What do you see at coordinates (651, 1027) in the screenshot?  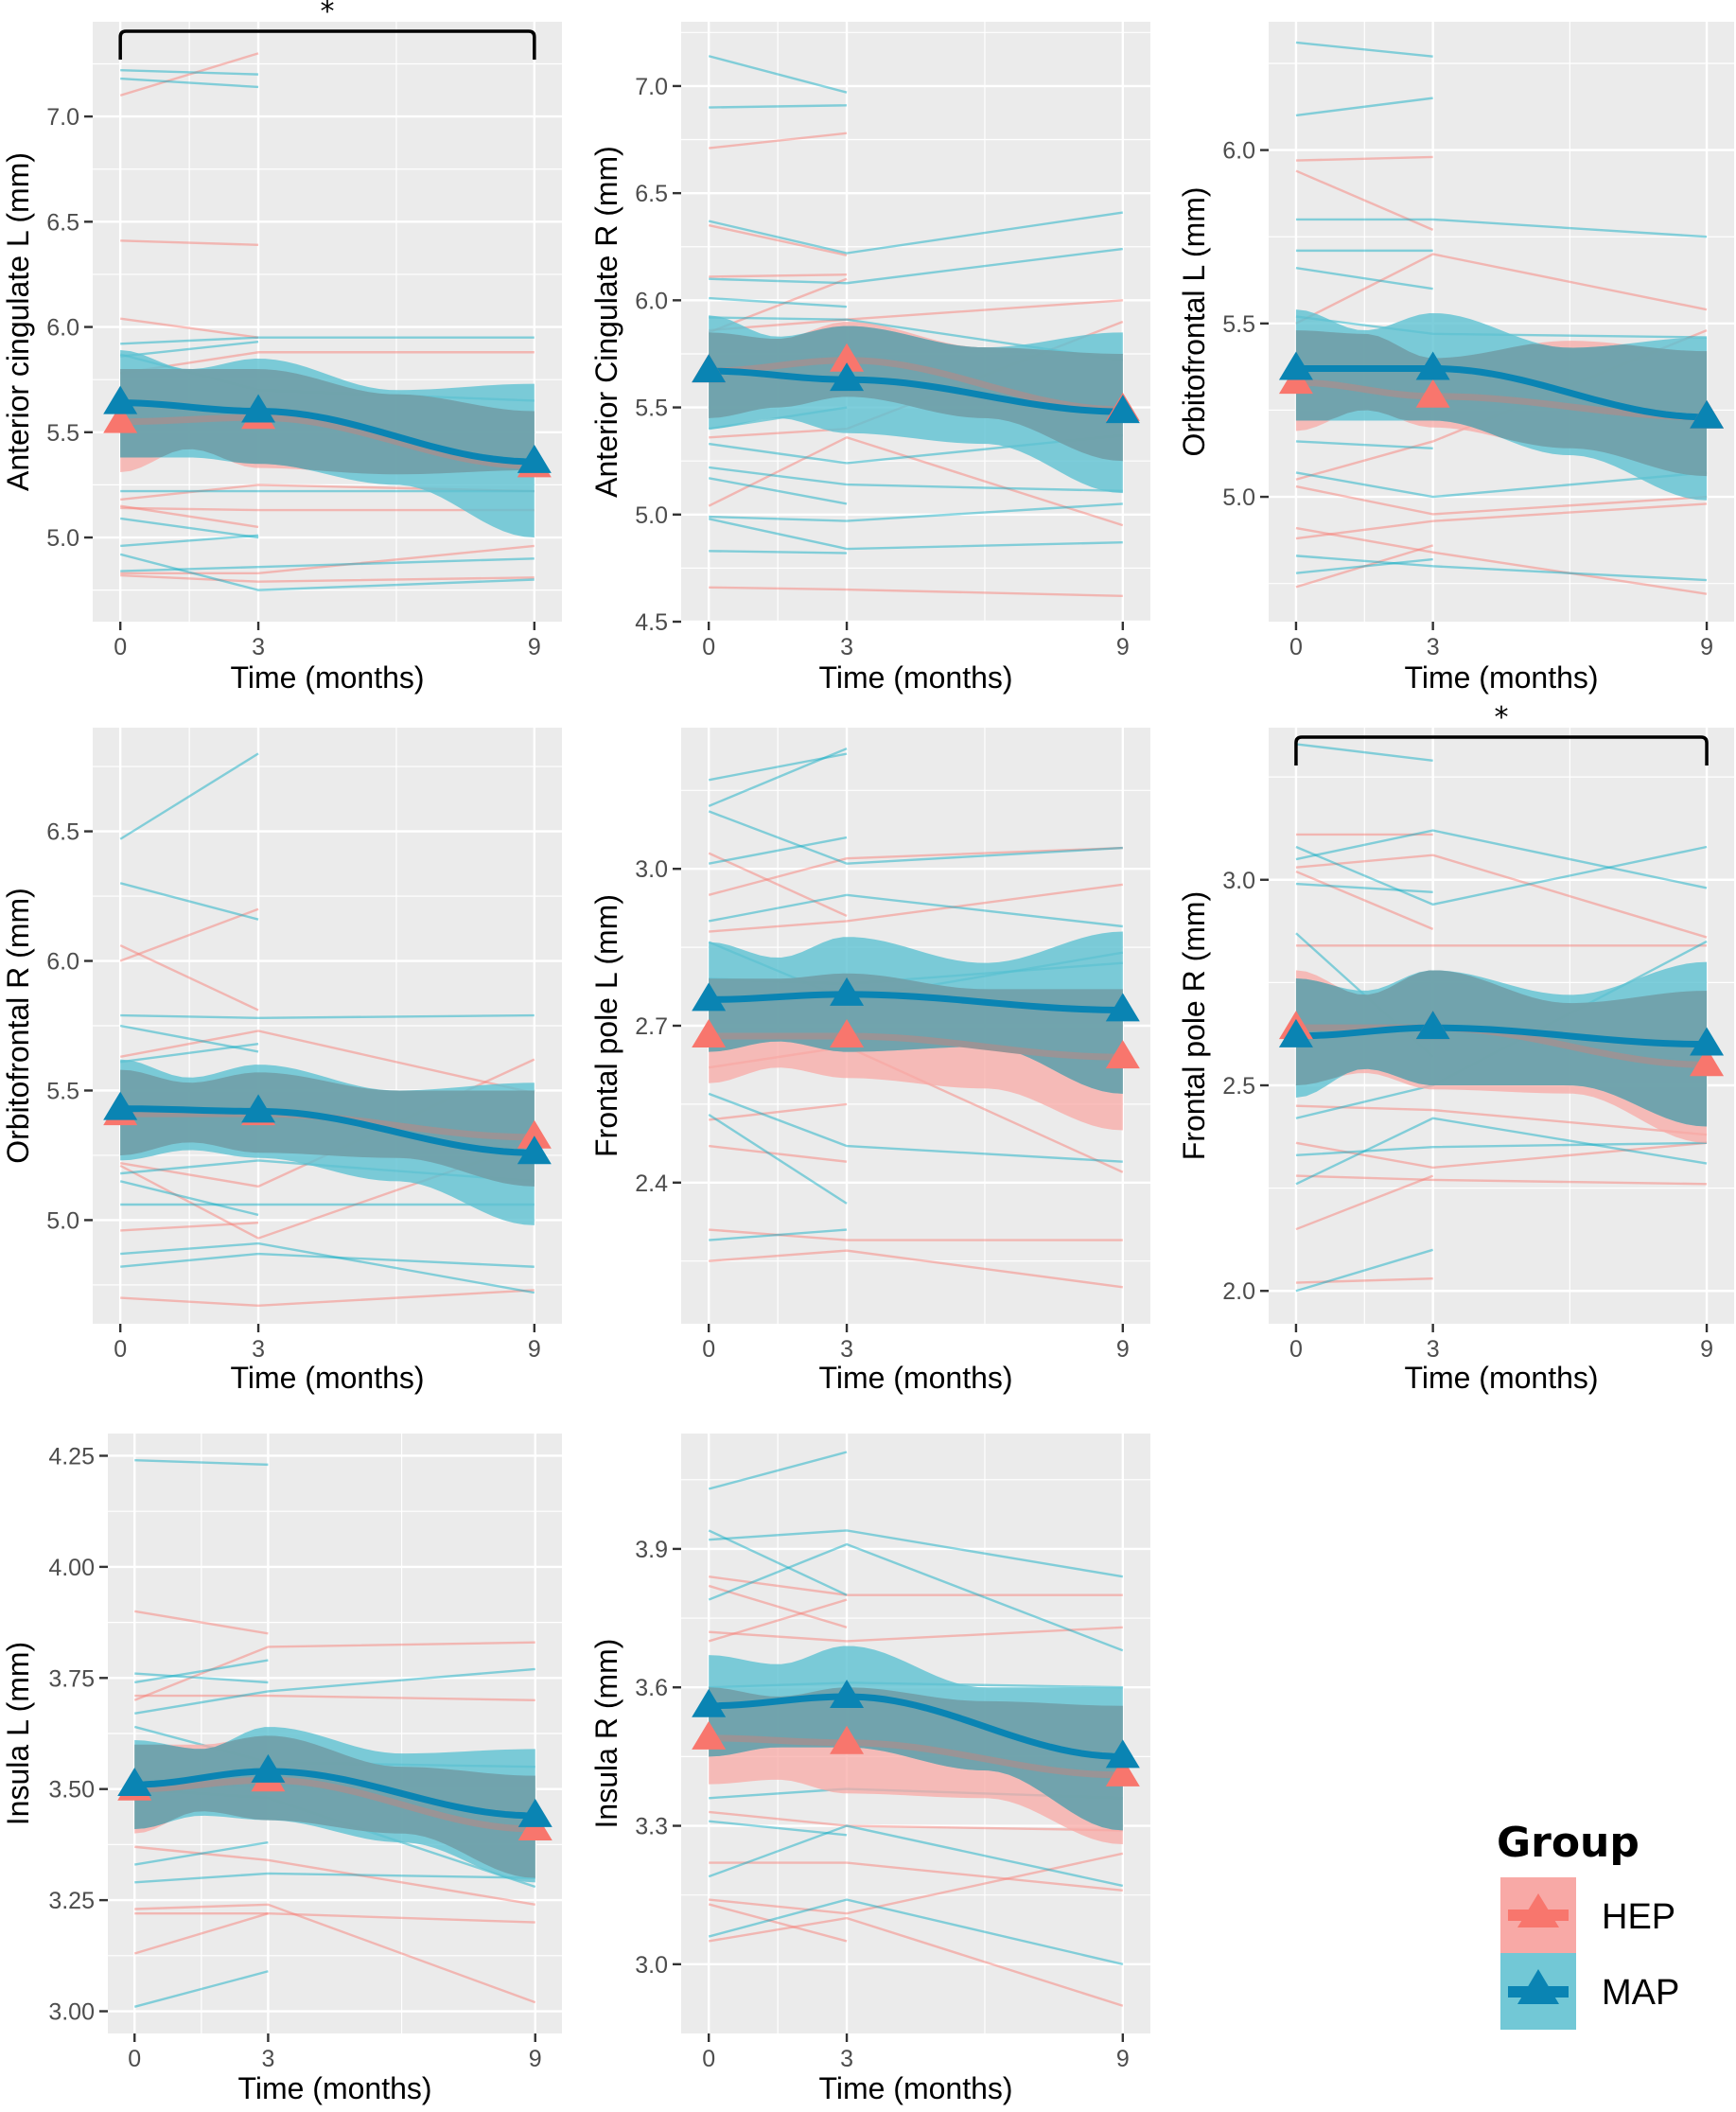 I see `y-tick-label: 2.7` at bounding box center [651, 1027].